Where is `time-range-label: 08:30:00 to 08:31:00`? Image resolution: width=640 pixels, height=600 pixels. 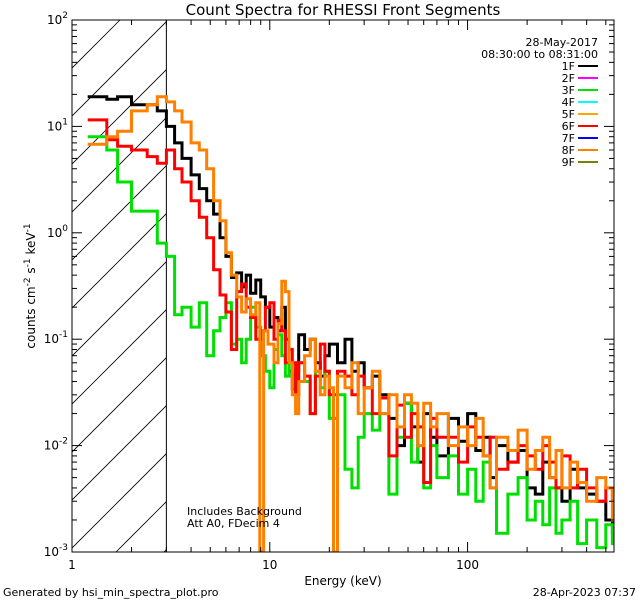
time-range-label: 08:30:00 to 08:31:00 is located at coordinates (539, 54).